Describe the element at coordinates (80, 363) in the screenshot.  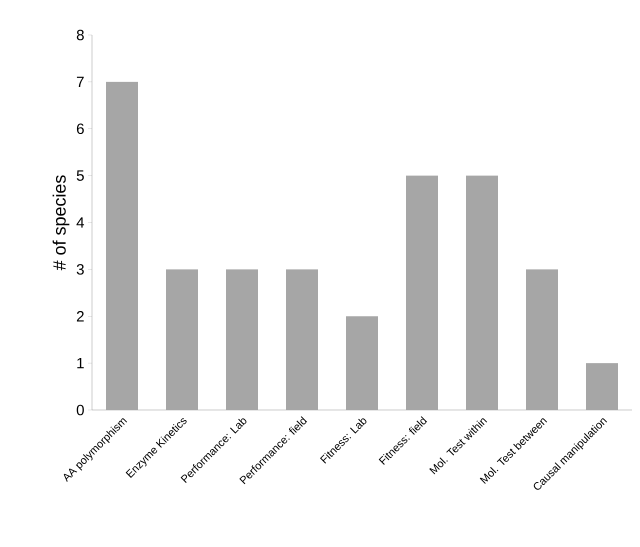
I see `y-tick-label: 1` at that location.